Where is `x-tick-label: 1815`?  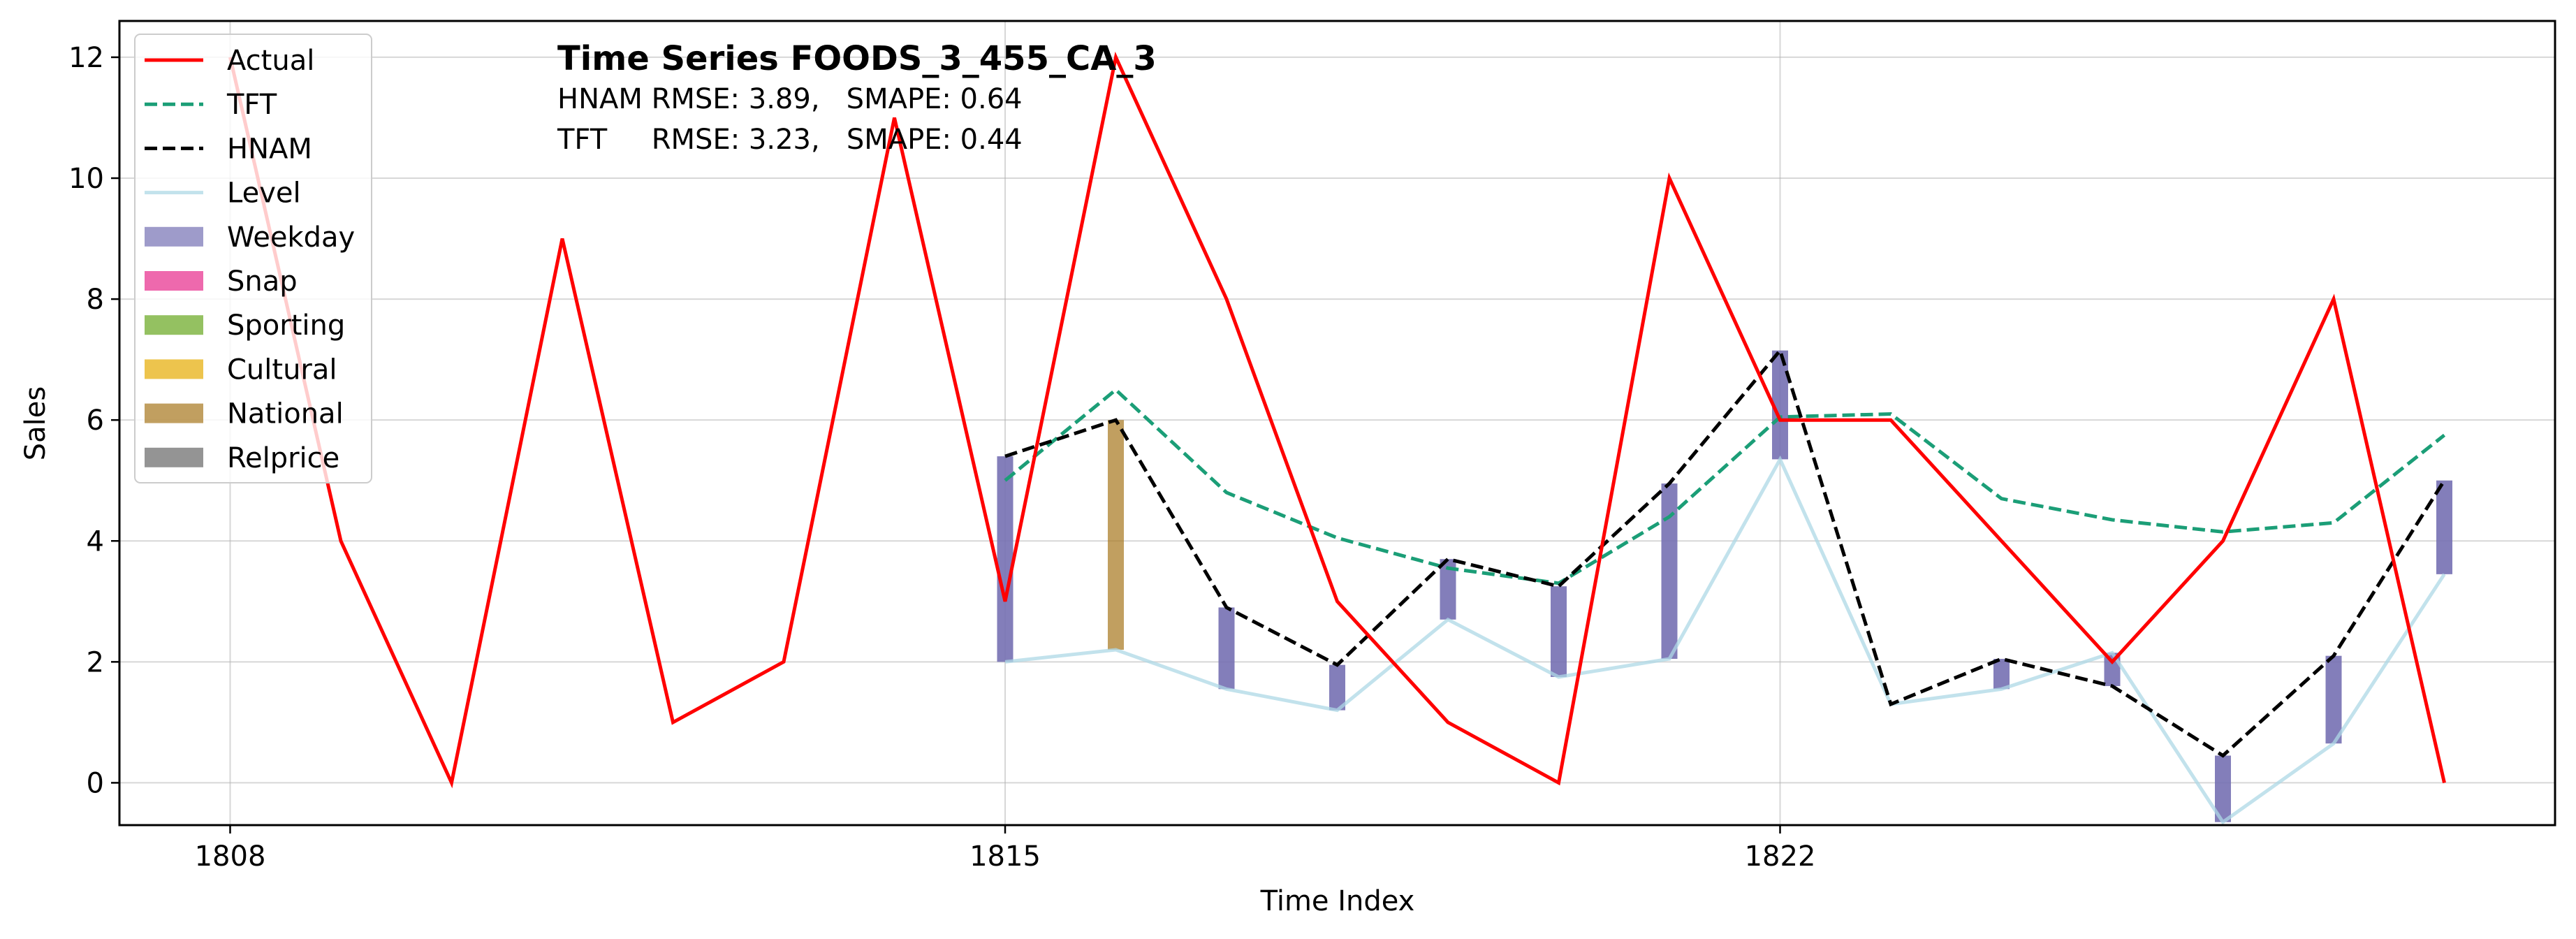
x-tick-label: 1815 is located at coordinates (1005, 856).